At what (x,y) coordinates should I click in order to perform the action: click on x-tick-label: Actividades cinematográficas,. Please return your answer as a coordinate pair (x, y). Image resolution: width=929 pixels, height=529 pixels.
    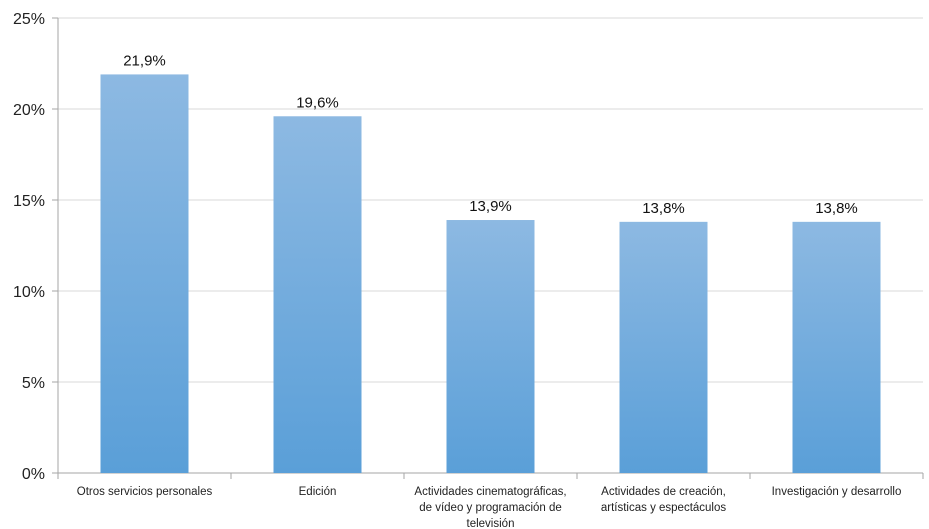
    Looking at the image, I should click on (490, 492).